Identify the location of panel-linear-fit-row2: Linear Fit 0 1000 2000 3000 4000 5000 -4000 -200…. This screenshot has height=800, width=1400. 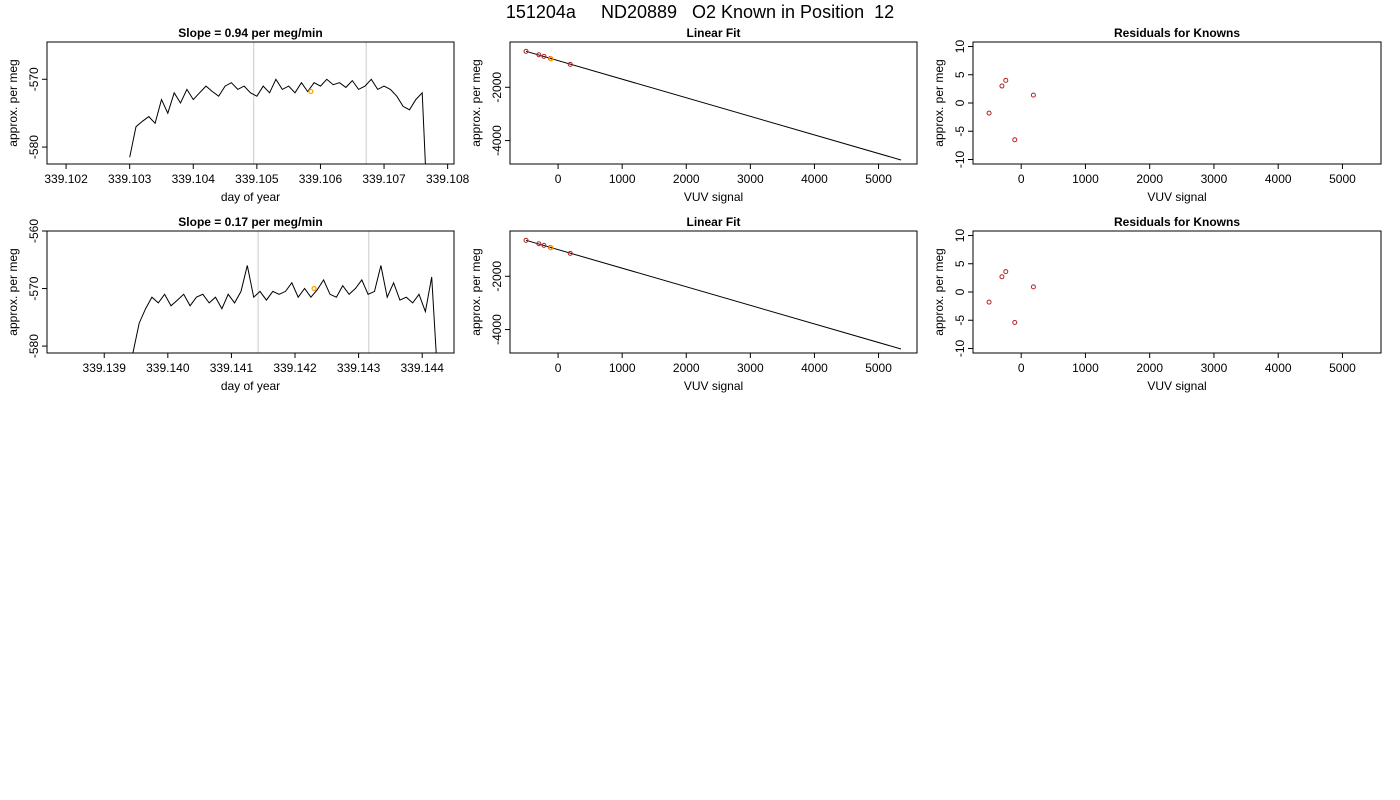
(693, 304).